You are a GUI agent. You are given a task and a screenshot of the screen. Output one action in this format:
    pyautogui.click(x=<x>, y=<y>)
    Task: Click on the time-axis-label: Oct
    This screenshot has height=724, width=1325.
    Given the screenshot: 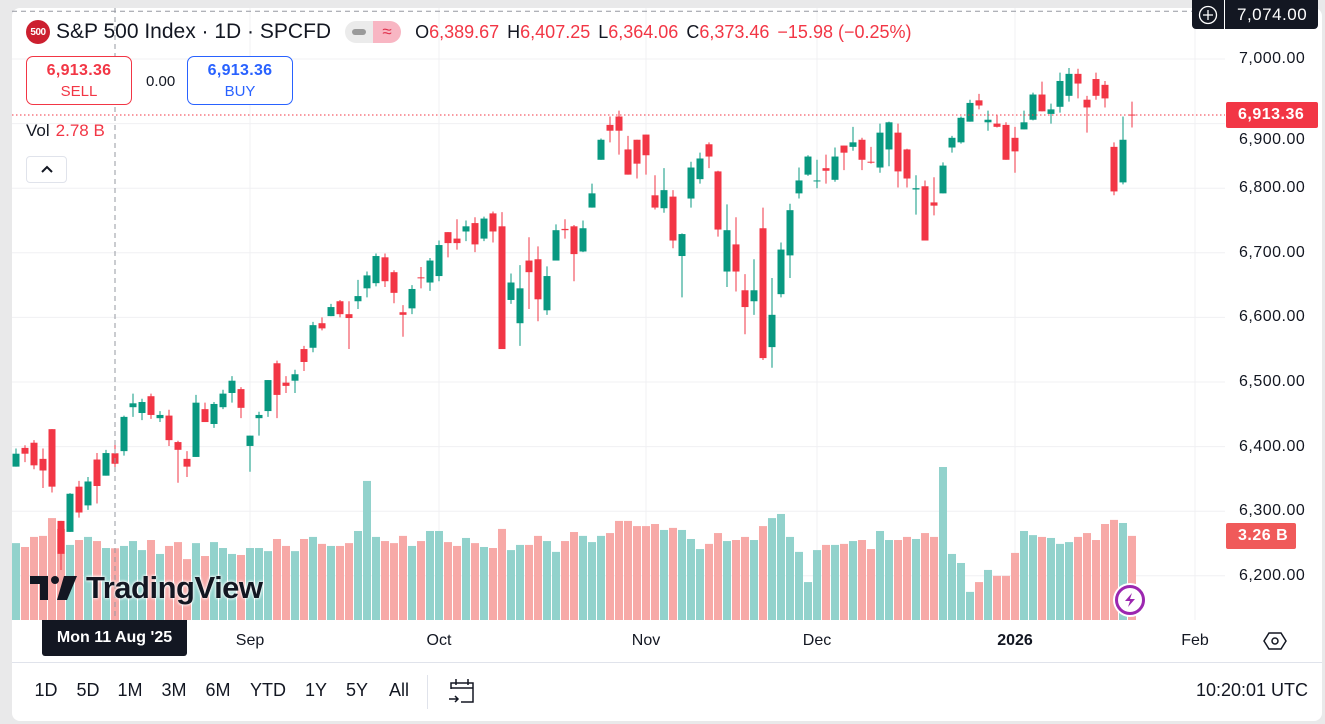 What is the action you would take?
    pyautogui.click(x=439, y=640)
    